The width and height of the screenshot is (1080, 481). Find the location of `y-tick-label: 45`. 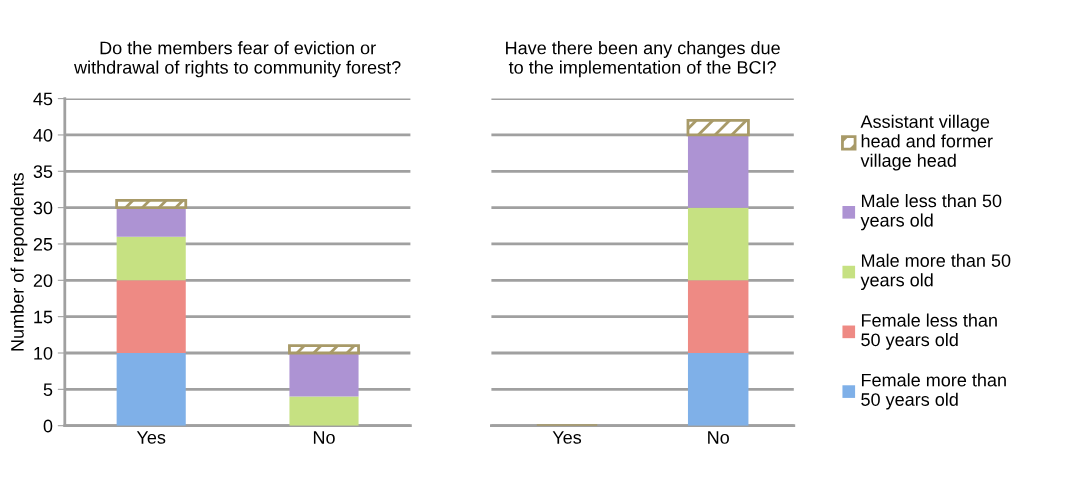

y-tick-label: 45 is located at coordinates (43, 99).